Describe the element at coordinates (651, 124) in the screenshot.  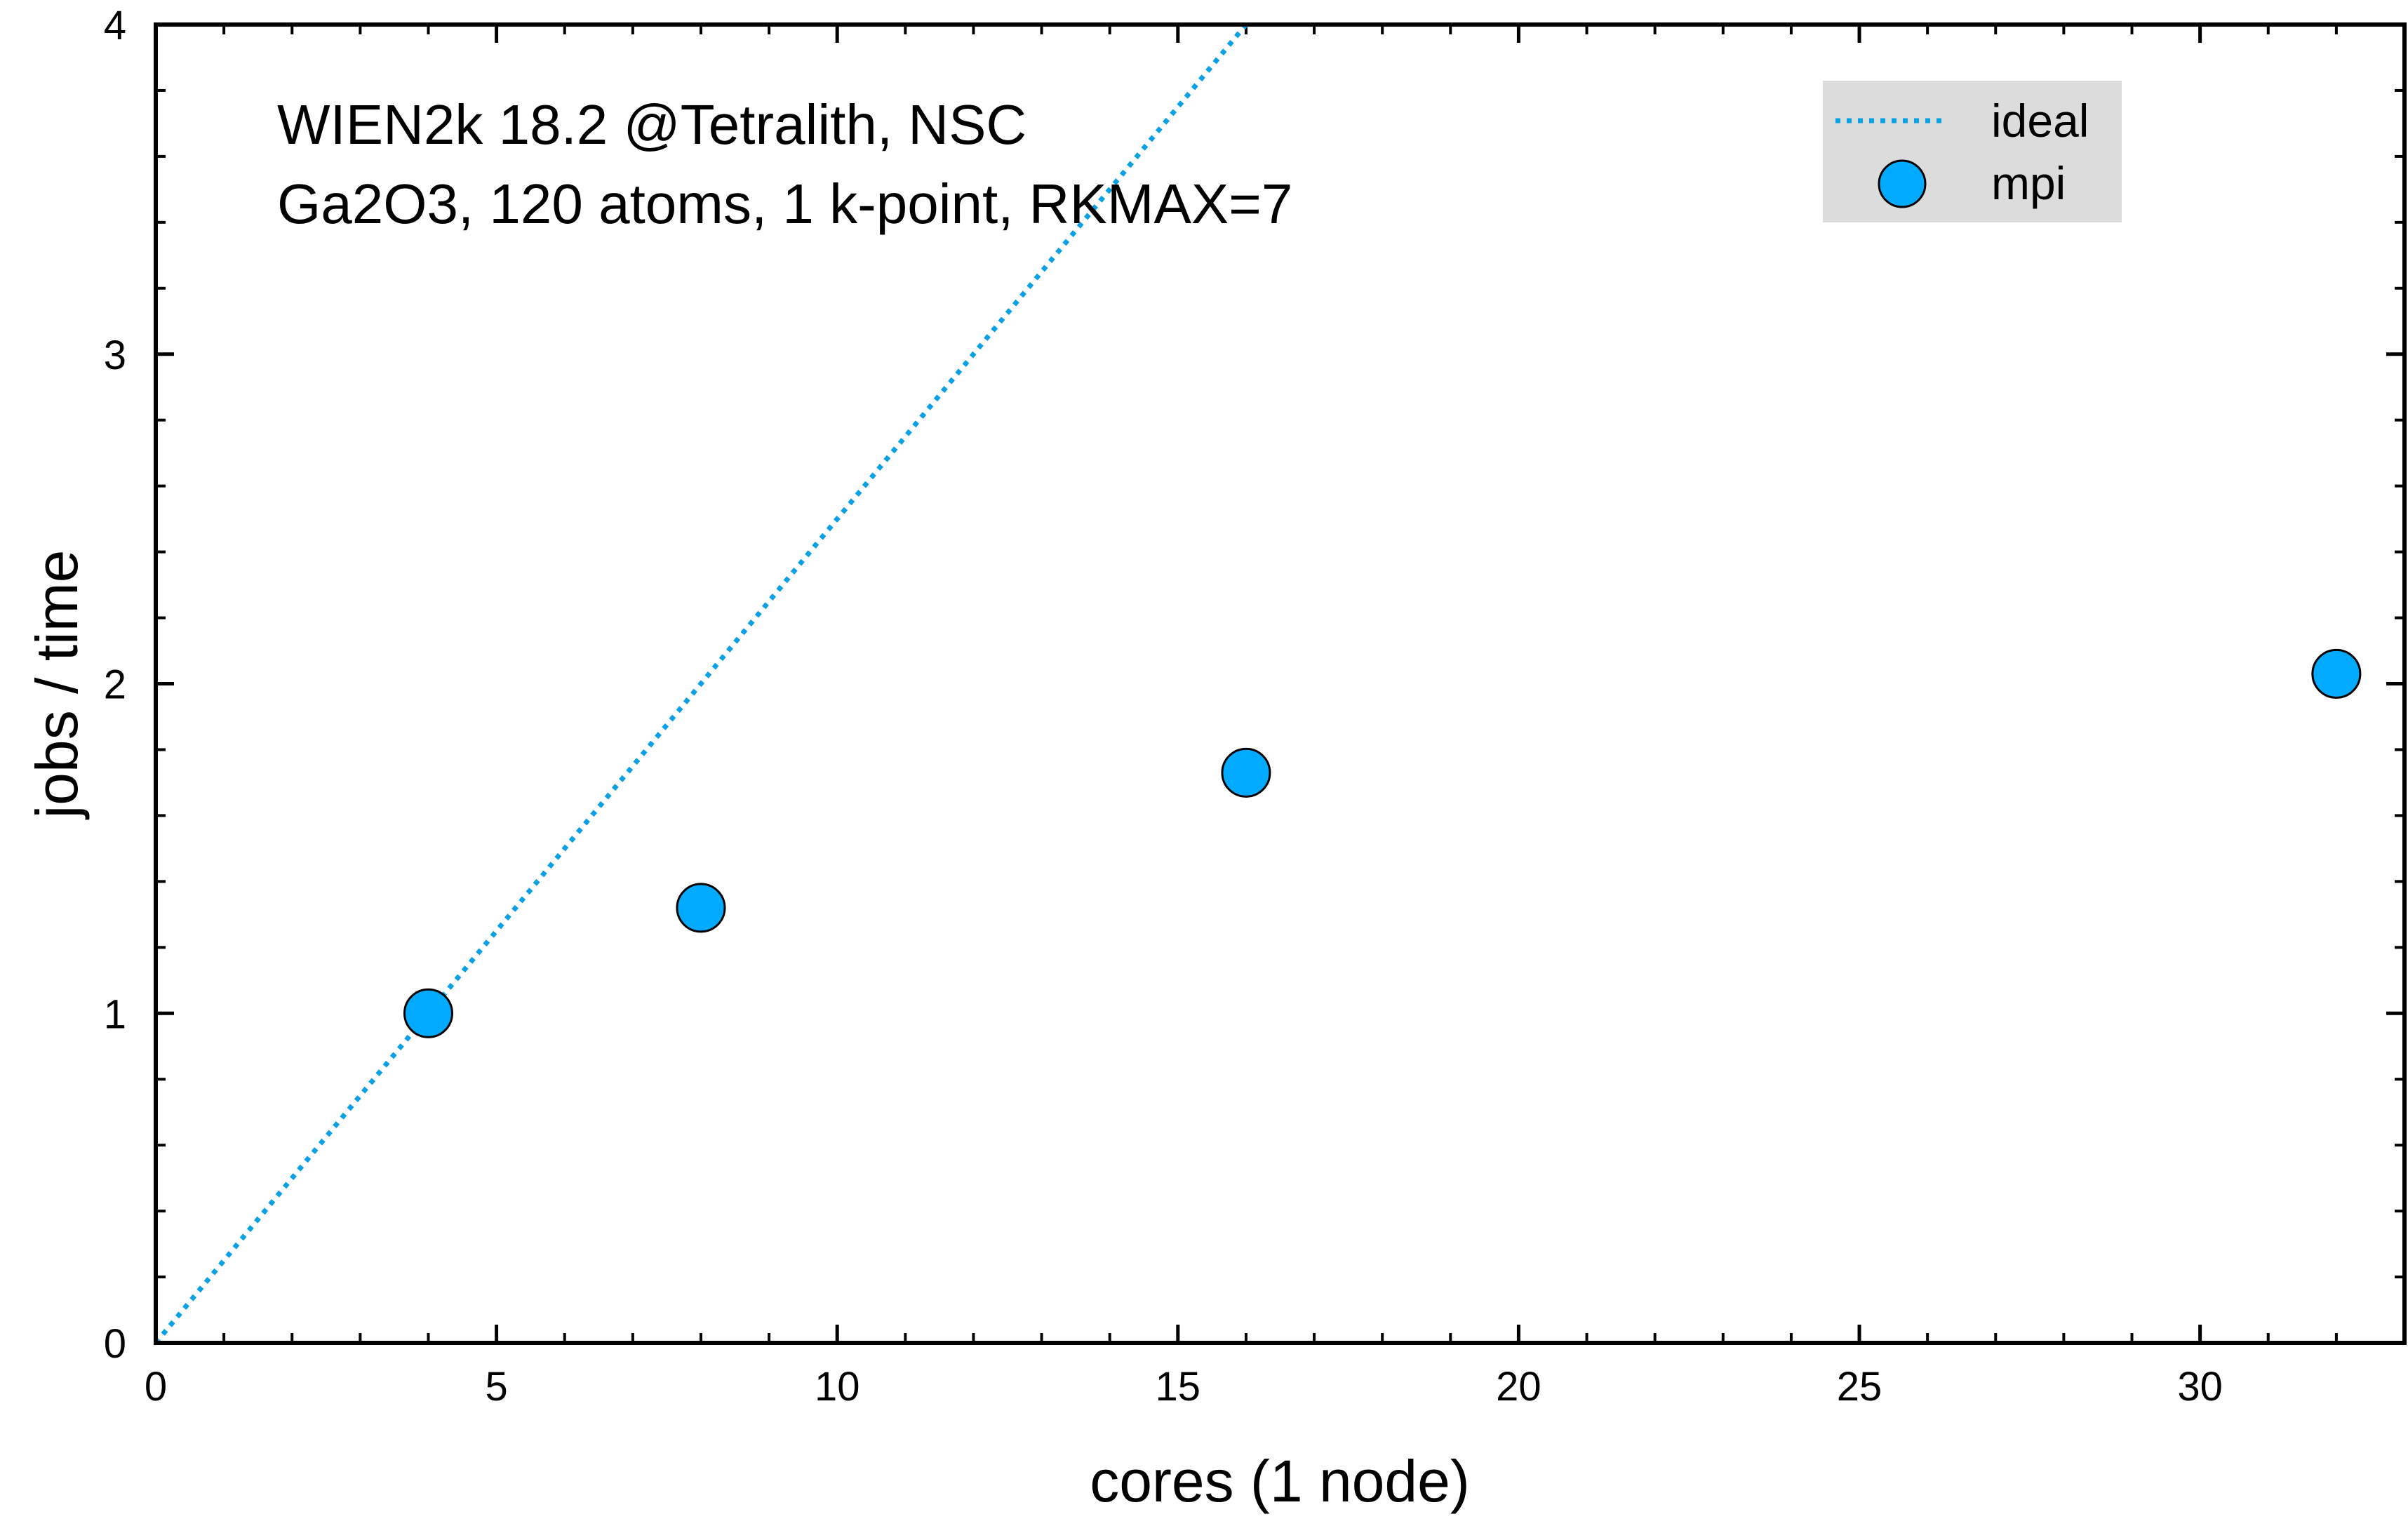
I see `annotation-line-1: WIEN2k 18.2 @Tetralith, NSC` at that location.